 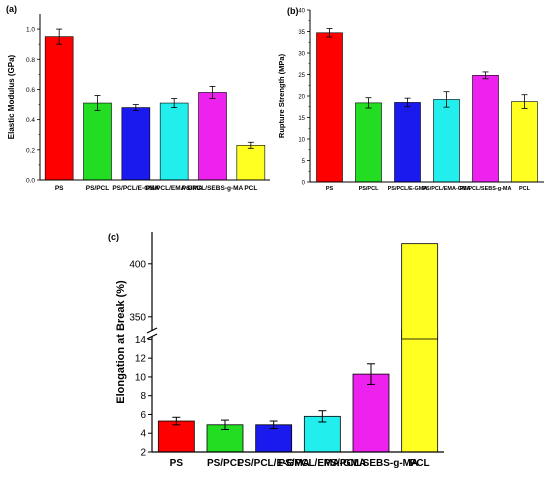 What do you see at coordinates (143, 415) in the screenshot?
I see `y-tick-label: 6` at bounding box center [143, 415].